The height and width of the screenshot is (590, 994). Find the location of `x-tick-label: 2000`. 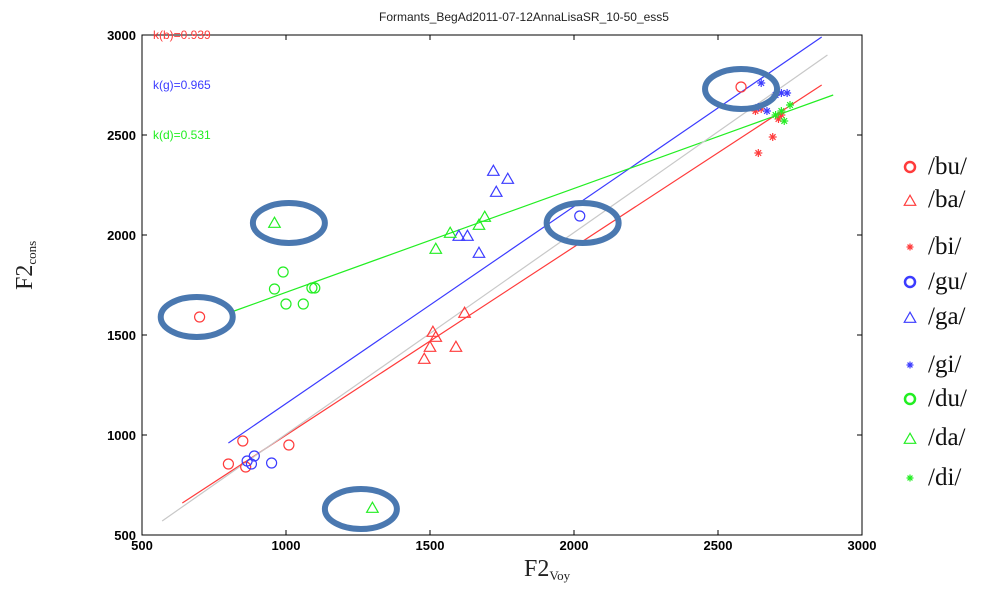

x-tick-label: 2000 is located at coordinates (574, 545).